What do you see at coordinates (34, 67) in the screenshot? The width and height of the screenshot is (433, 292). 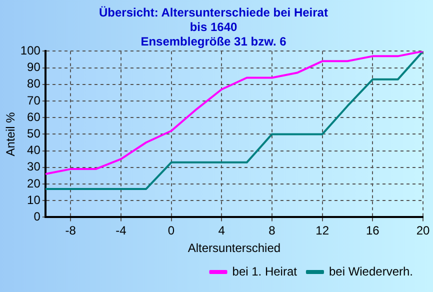 I see `y-tick-label: 90` at bounding box center [34, 67].